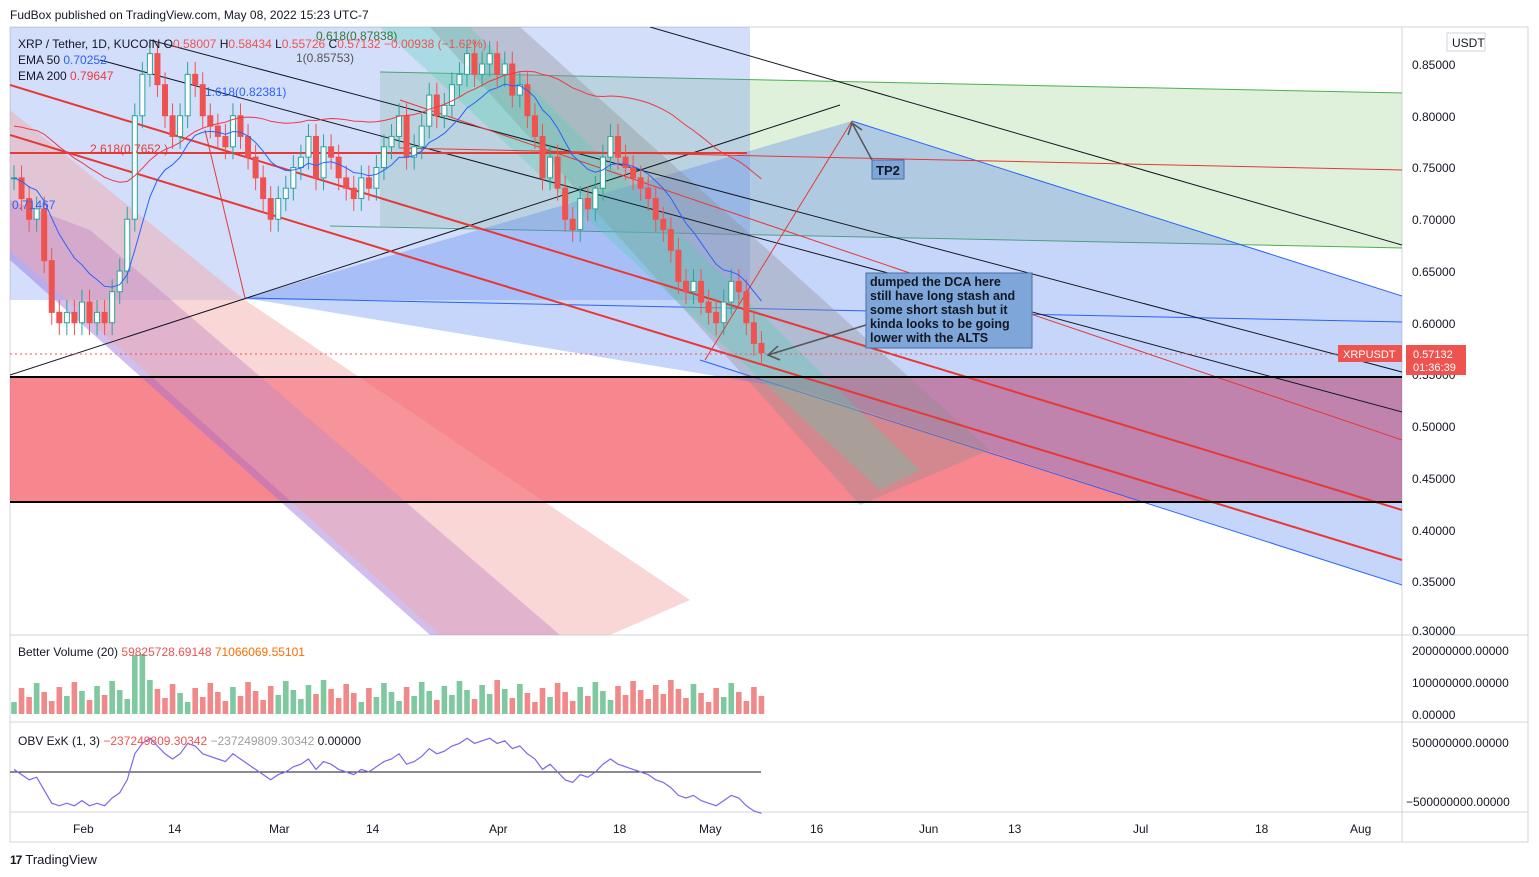 Image resolution: width=1539 pixels, height=877 pixels. I want to click on tradingview-logo-icon: 17, so click(16, 859).